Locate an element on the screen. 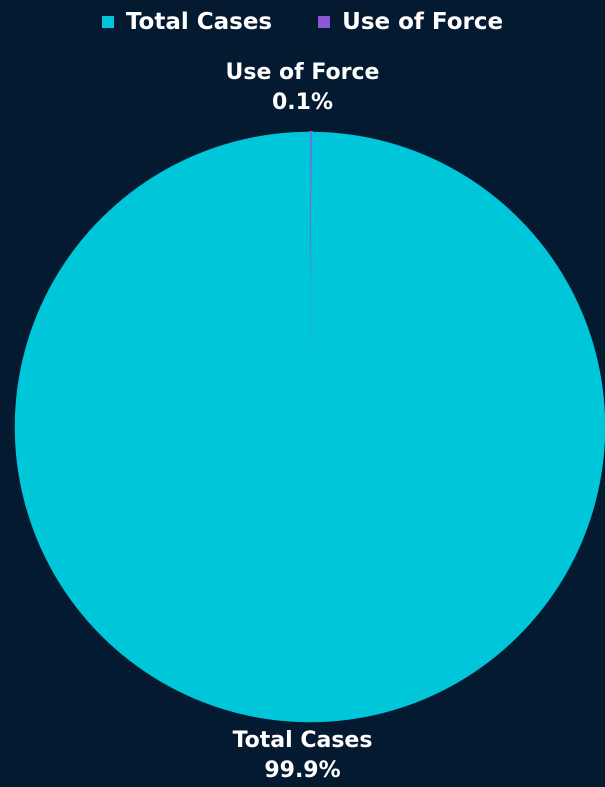 The width and height of the screenshot is (605, 787). data-label-total-cases: Total Cases 99.9% is located at coordinates (302, 756).